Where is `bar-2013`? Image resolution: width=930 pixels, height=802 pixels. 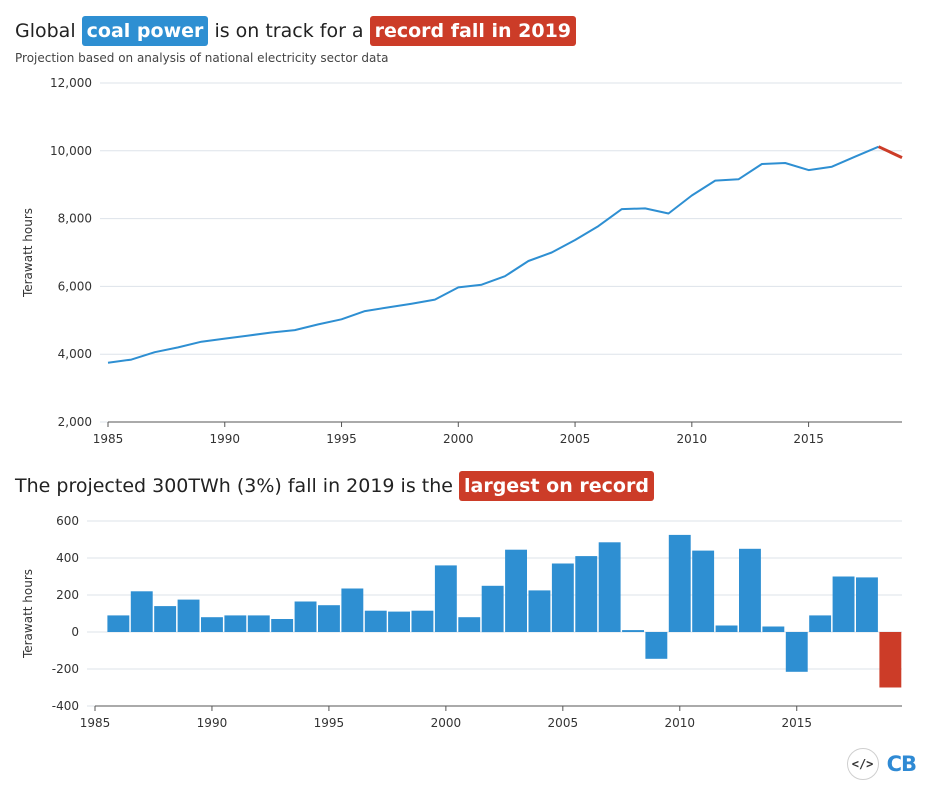
bar-2013 is located at coordinates (750, 590).